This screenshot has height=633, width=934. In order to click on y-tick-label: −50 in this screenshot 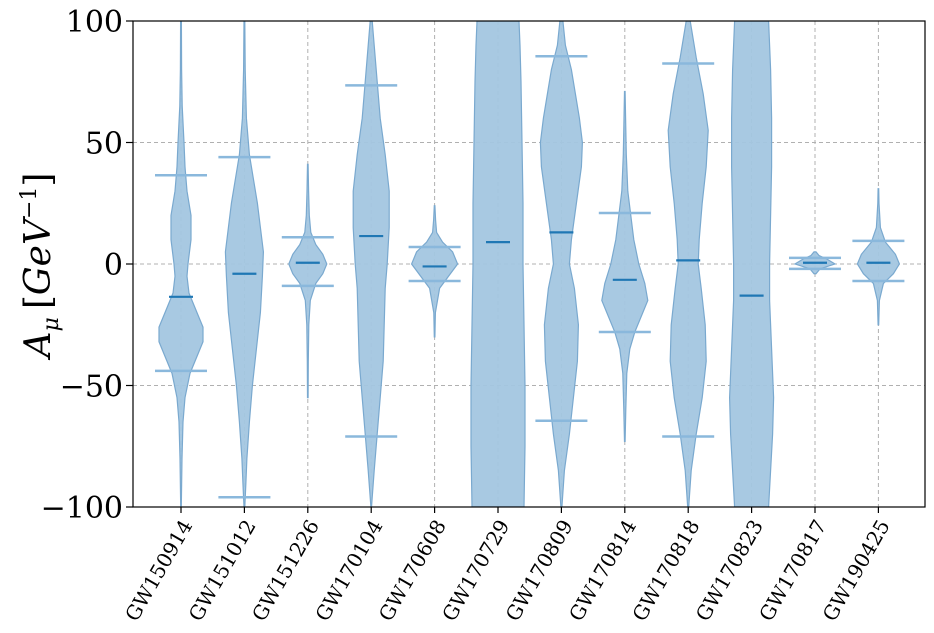, I will do `click(91, 387)`.